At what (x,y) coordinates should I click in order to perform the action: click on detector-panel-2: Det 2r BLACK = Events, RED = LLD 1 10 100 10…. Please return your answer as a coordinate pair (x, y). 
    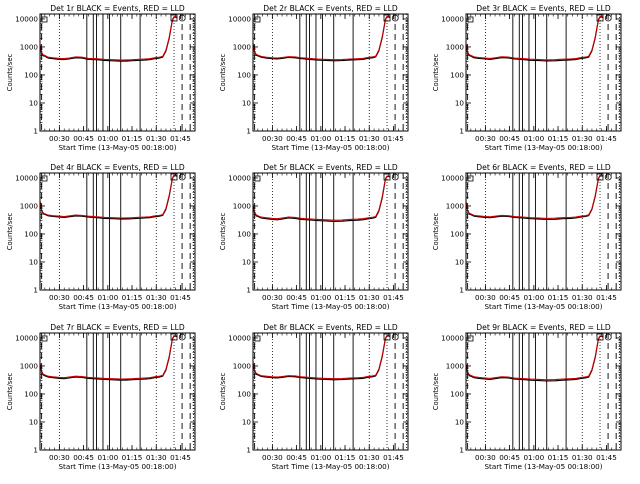
    Looking at the image, I should click on (314, 78).